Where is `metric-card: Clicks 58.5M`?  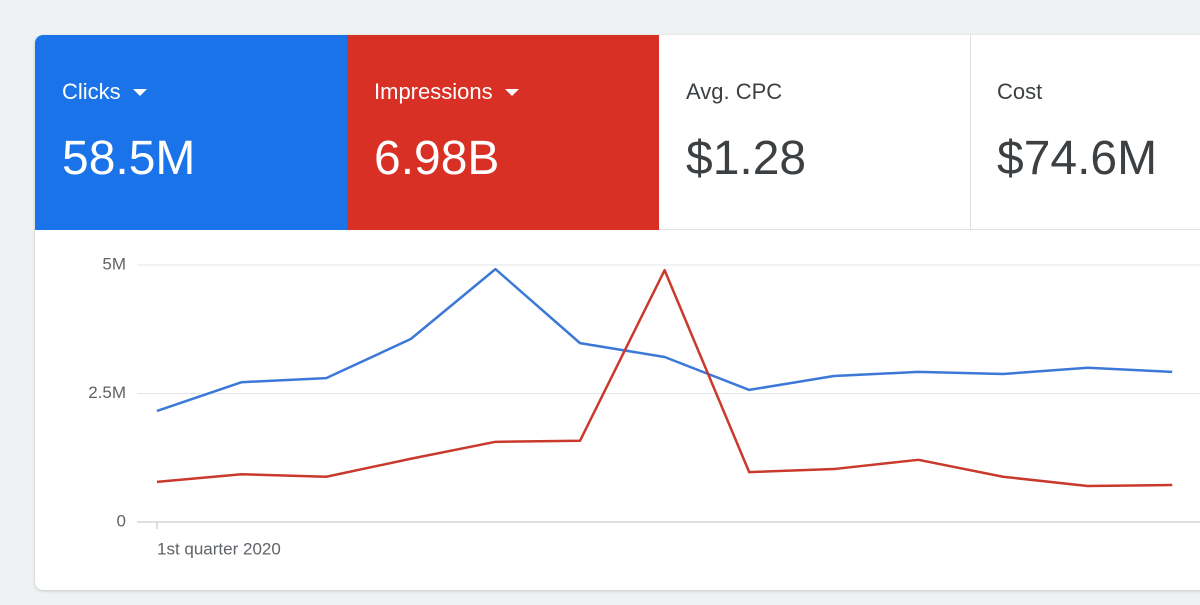
metric-card: Clicks 58.5M is located at coordinates (191, 132).